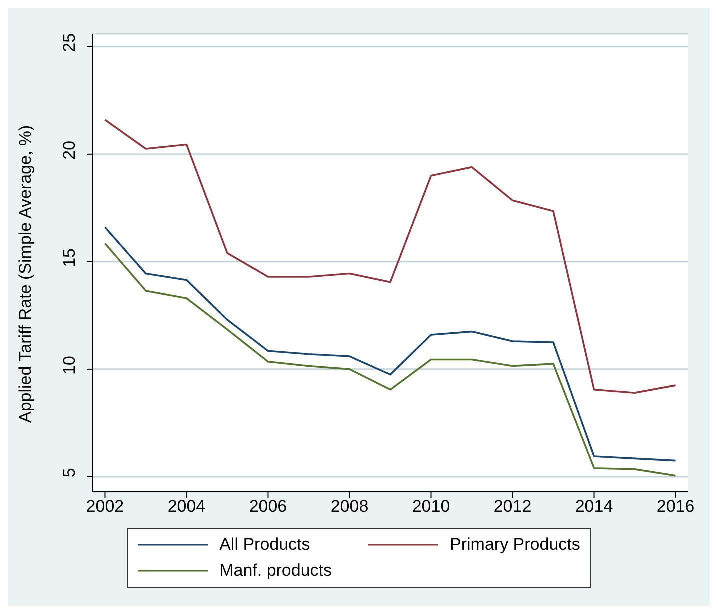 This screenshot has height=614, width=718. Describe the element at coordinates (268, 506) in the screenshot. I see `x-tick-label: 2006` at that location.